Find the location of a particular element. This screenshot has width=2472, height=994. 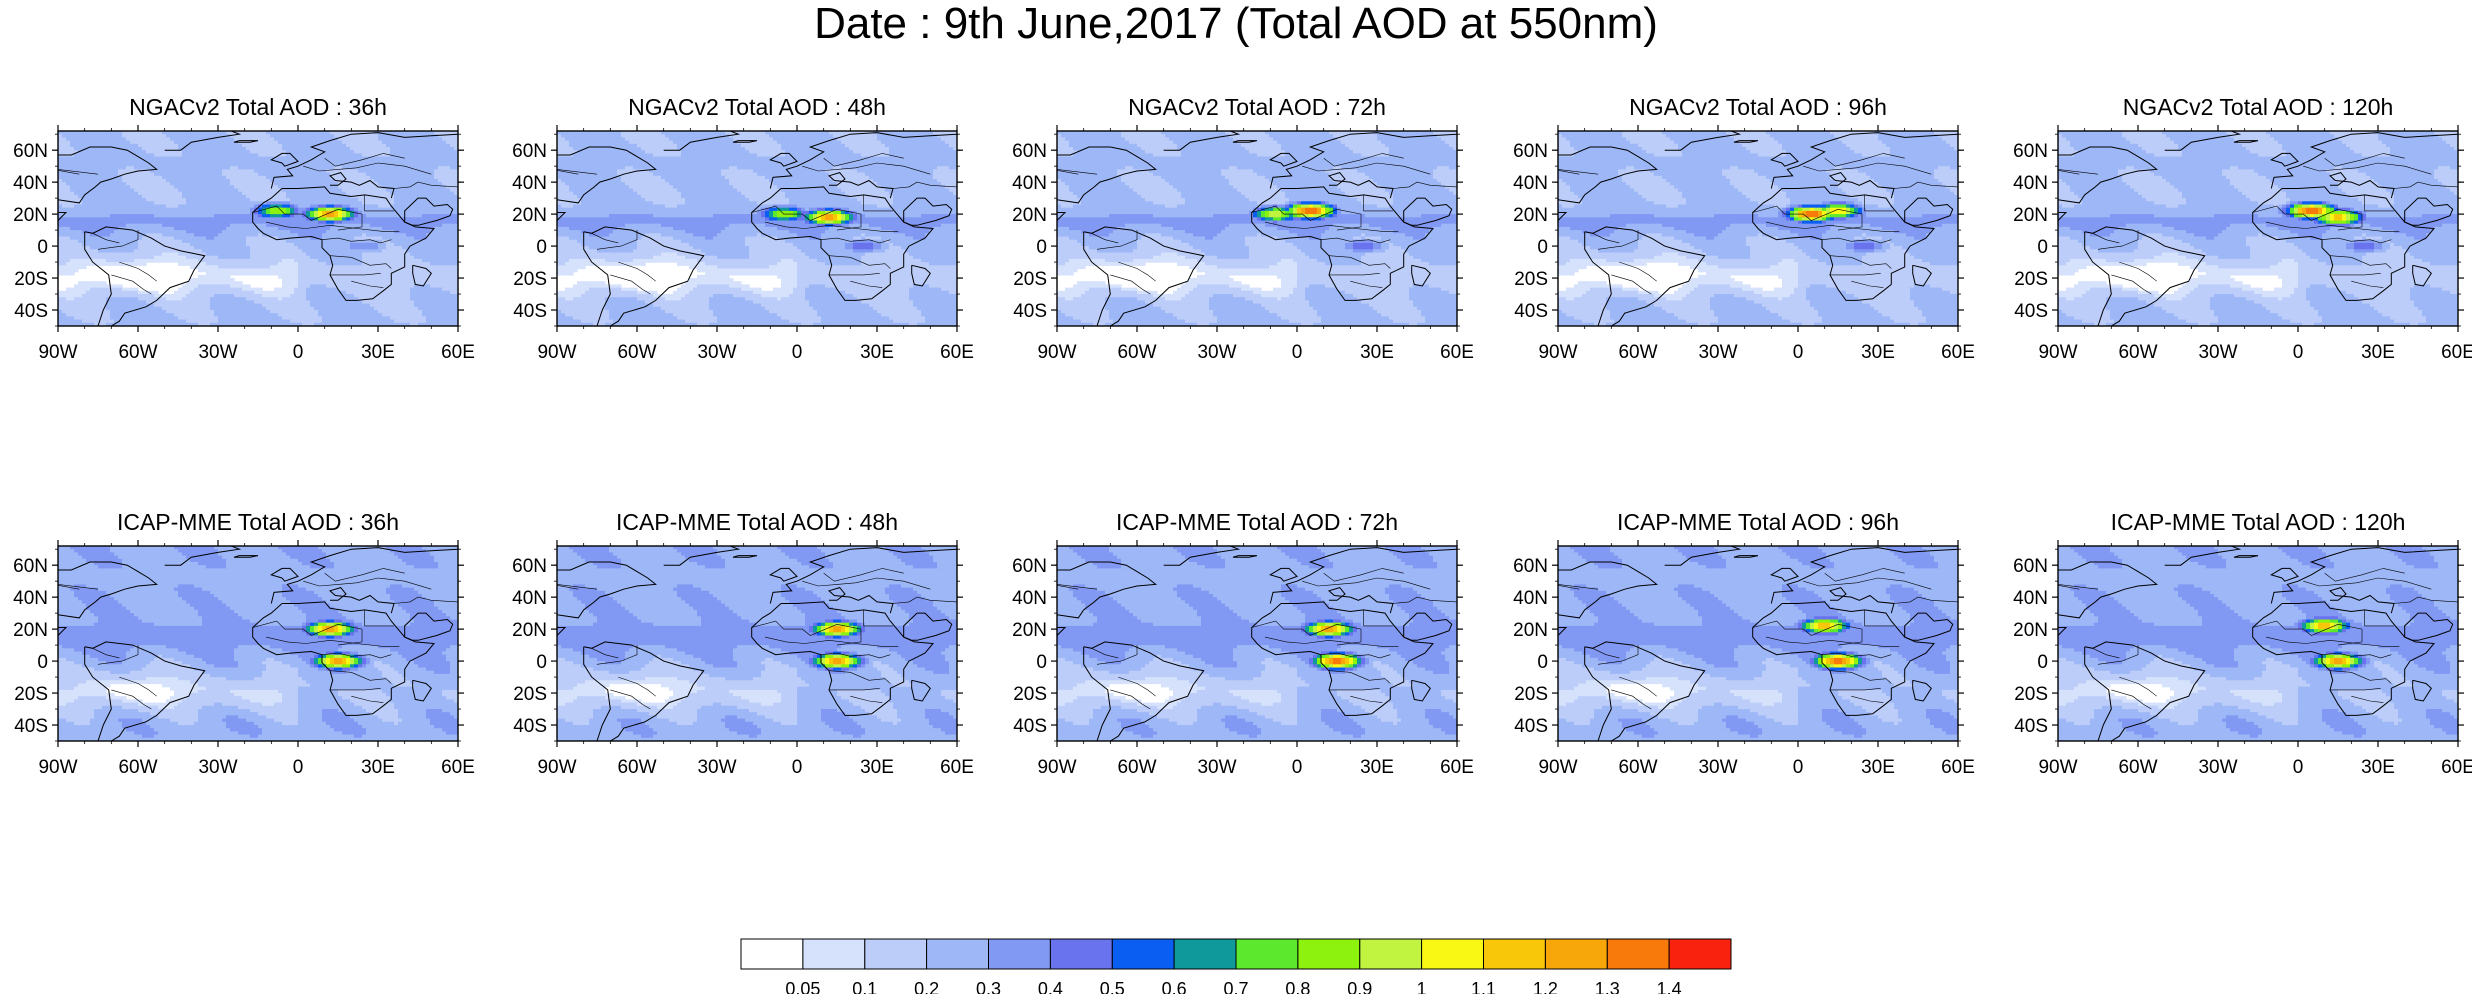

colorbar-label: 1.4 is located at coordinates (1669, 986).